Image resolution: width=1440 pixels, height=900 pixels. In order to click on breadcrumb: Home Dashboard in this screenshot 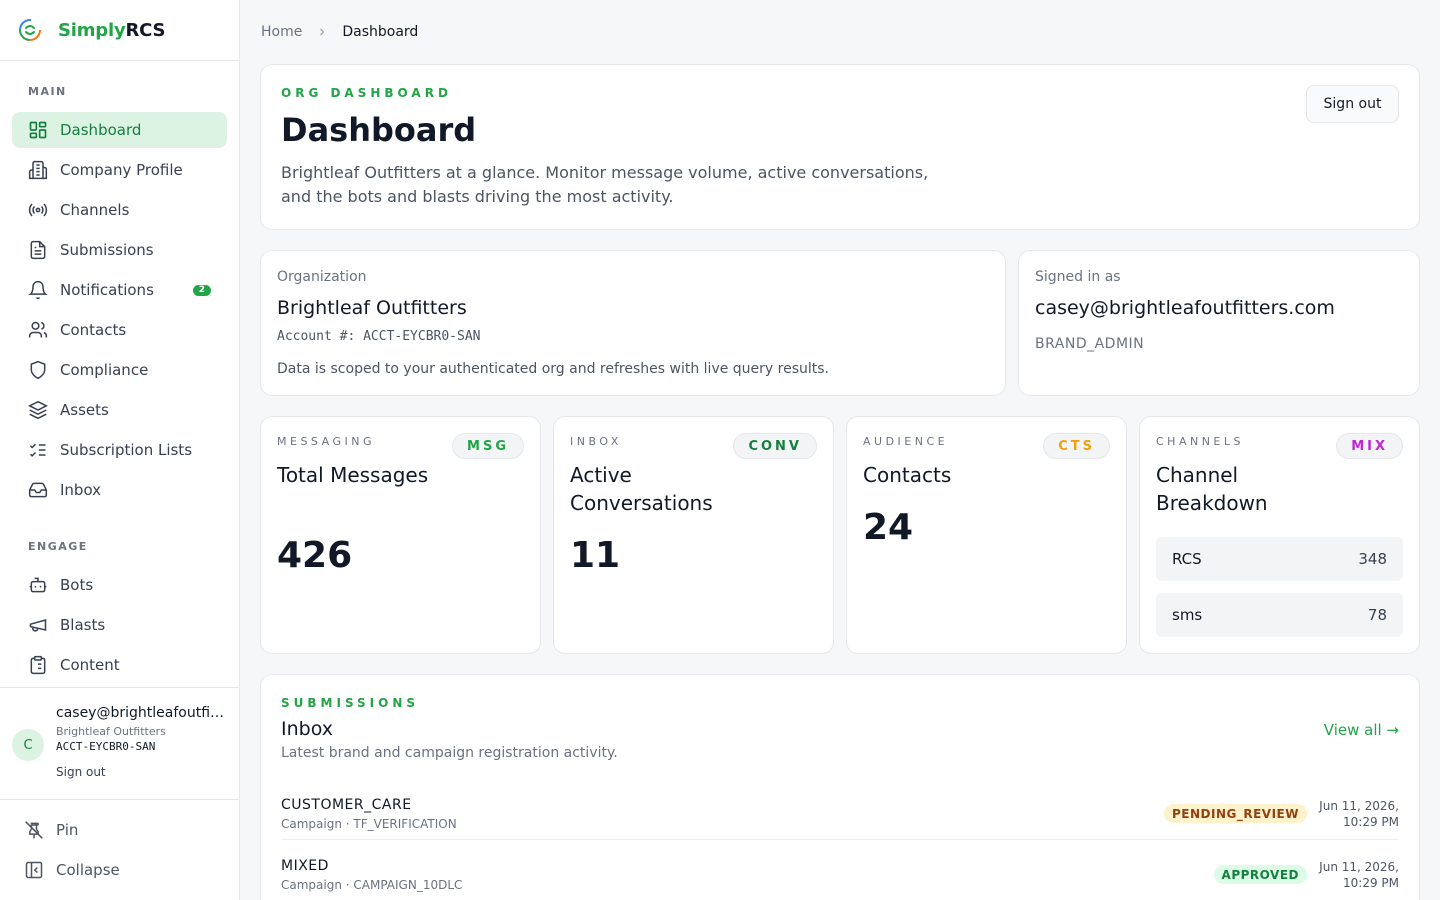, I will do `click(339, 32)`.